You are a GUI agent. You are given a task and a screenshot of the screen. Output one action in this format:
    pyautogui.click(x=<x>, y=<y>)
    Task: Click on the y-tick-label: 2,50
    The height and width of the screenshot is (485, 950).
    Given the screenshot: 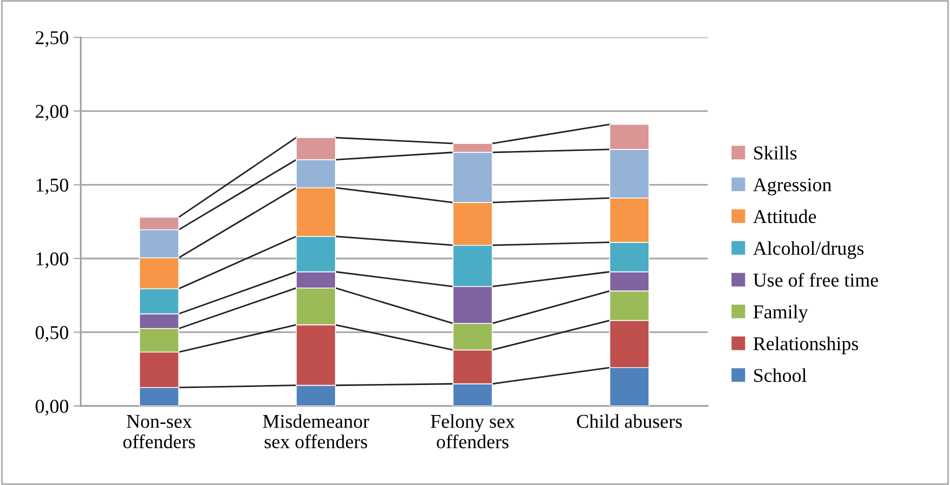 What is the action you would take?
    pyautogui.click(x=52, y=39)
    